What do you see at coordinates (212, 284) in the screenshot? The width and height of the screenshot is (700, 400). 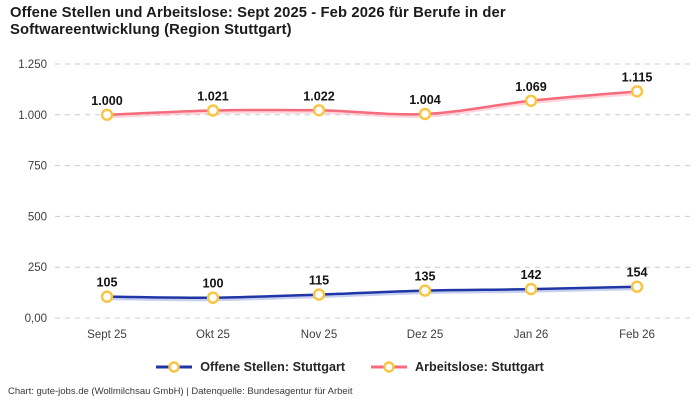 I see `data-point-label: 100` at bounding box center [212, 284].